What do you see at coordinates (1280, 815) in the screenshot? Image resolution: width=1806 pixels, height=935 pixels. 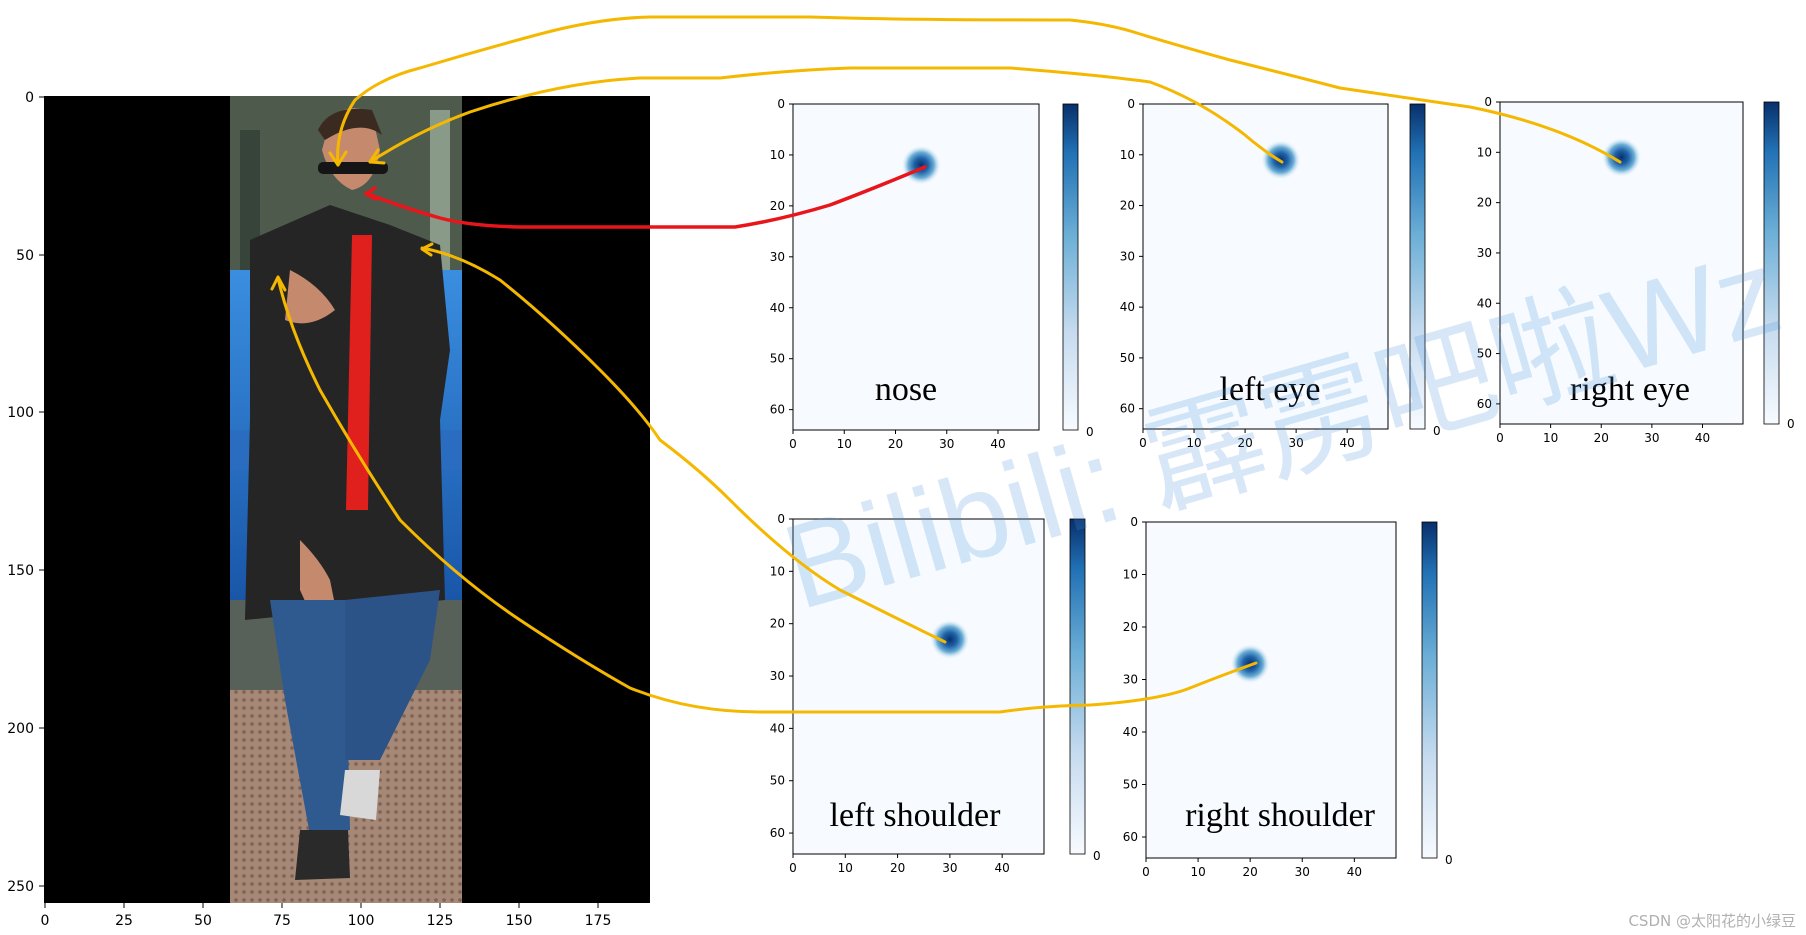 I see `panel-label: right shoulder` at bounding box center [1280, 815].